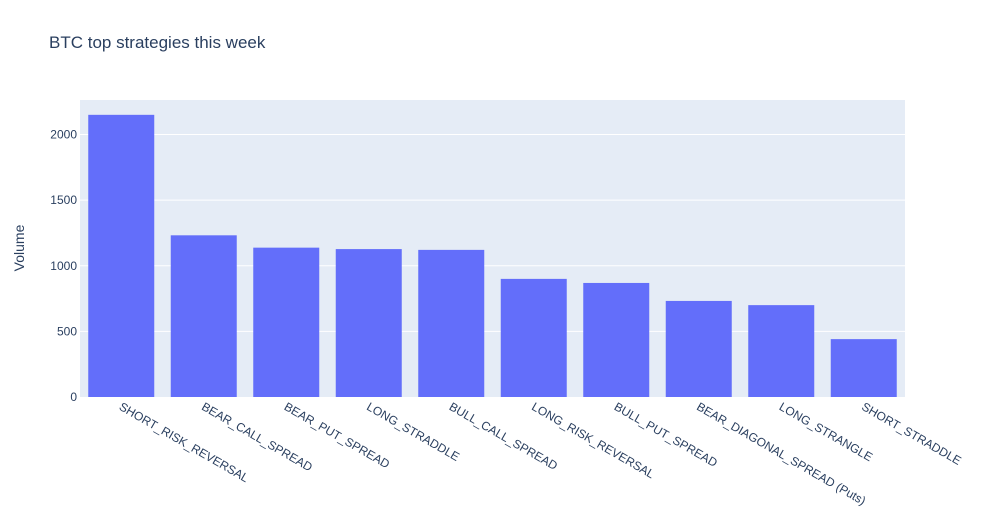  I want to click on x-tick-label: BEAR_DIAGONAL_SPREAD (Puts), so click(781, 453).